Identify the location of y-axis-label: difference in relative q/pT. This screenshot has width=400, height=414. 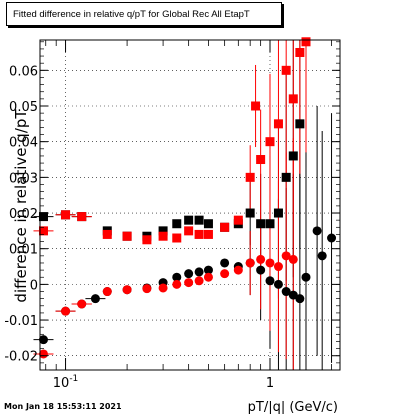
(21, 206).